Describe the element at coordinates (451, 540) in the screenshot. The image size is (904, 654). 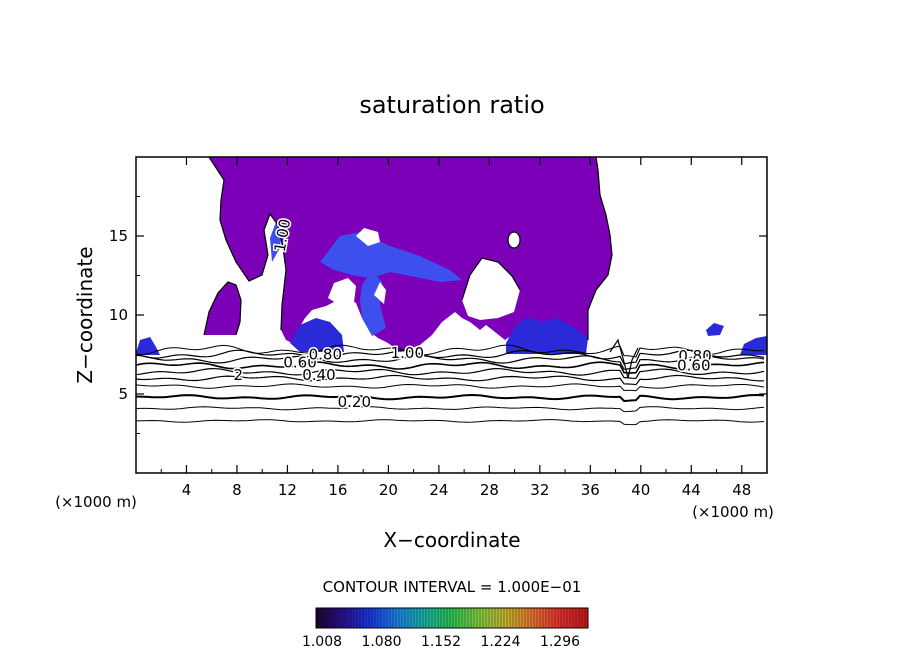
I see `x-axis-title: X−coordinate` at that location.